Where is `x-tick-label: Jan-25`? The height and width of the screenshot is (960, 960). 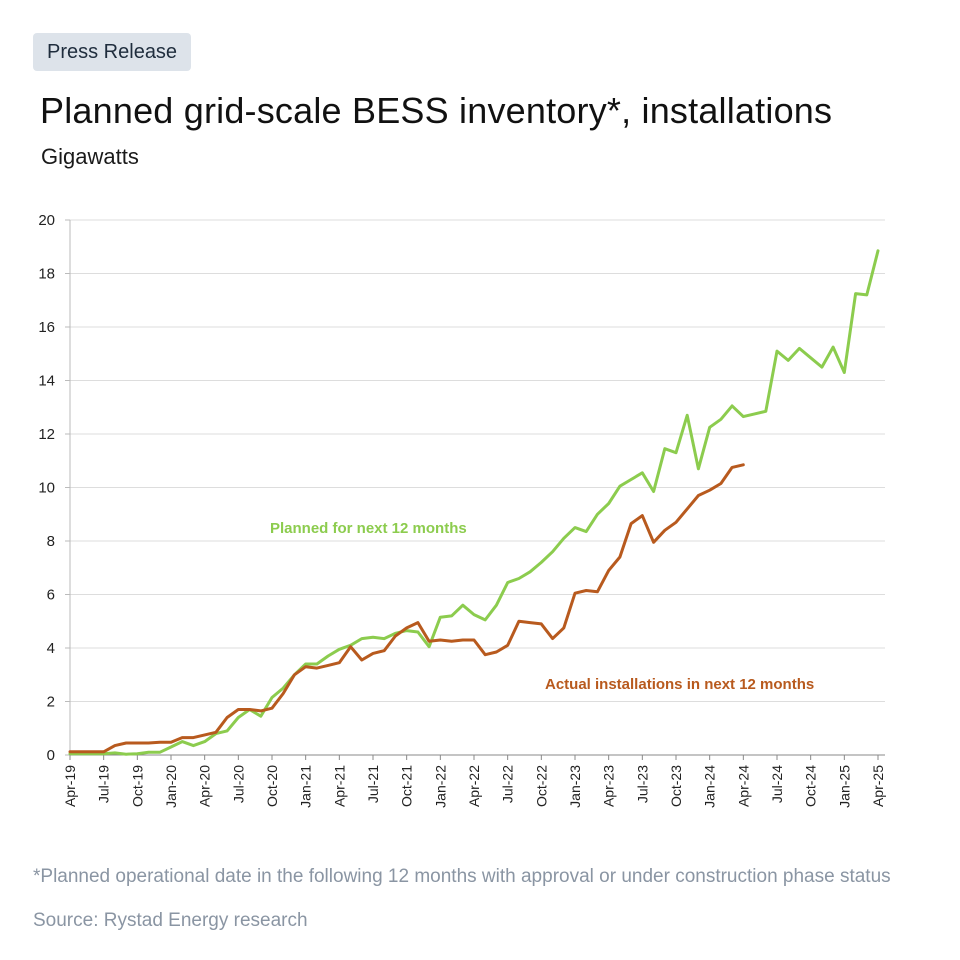
x-tick-label: Jan-25 is located at coordinates (844, 786).